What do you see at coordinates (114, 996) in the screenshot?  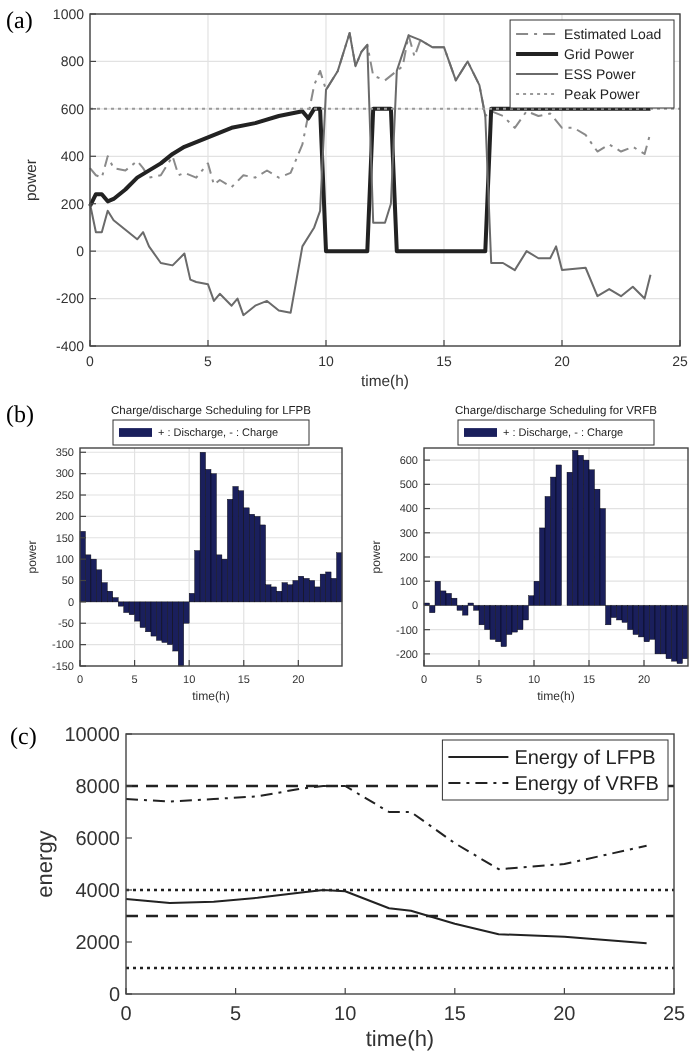 I see `y-tick-label: 0` at bounding box center [114, 996].